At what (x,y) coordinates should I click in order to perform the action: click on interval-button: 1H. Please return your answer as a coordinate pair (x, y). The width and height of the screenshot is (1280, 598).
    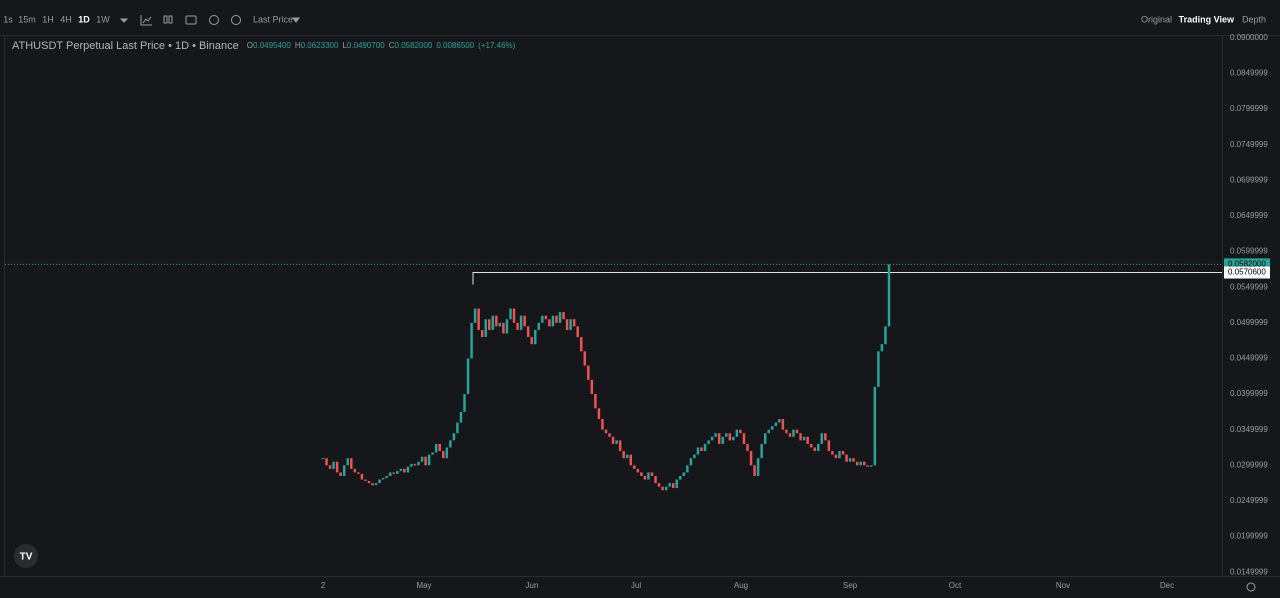
    Looking at the image, I should click on (48, 19).